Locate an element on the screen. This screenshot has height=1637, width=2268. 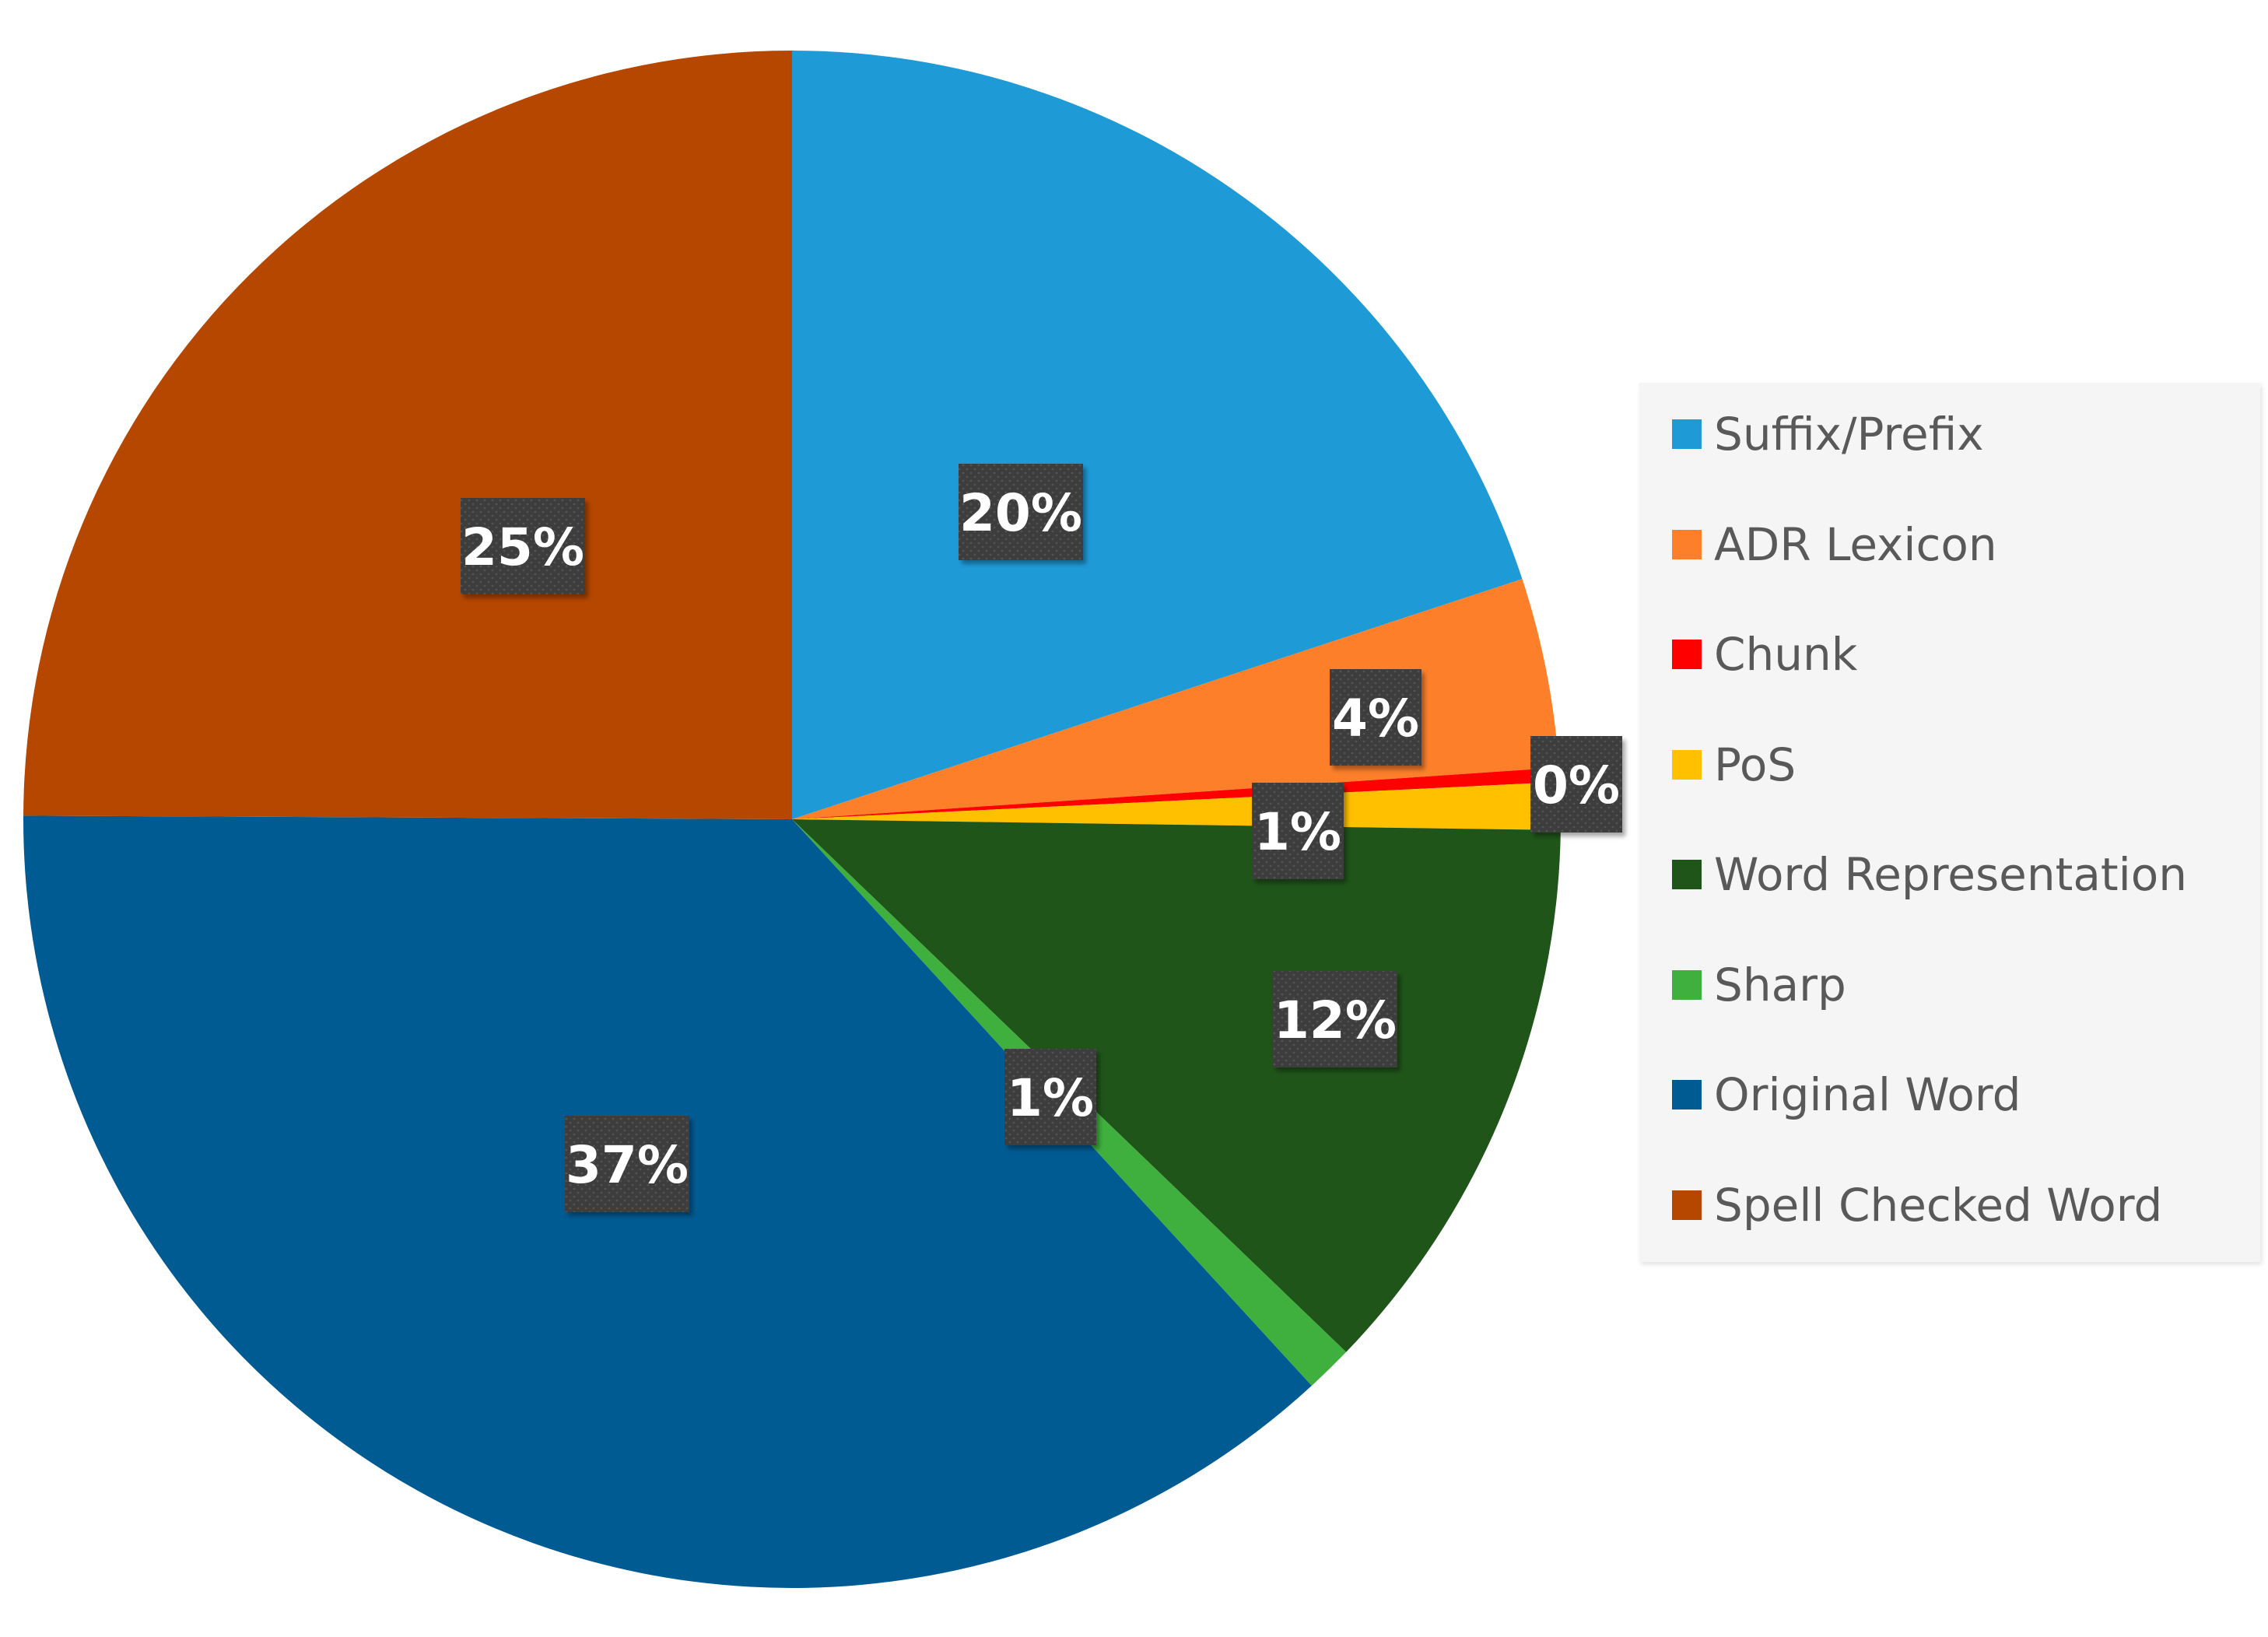
legend-label: Sharp is located at coordinates (1780, 984).